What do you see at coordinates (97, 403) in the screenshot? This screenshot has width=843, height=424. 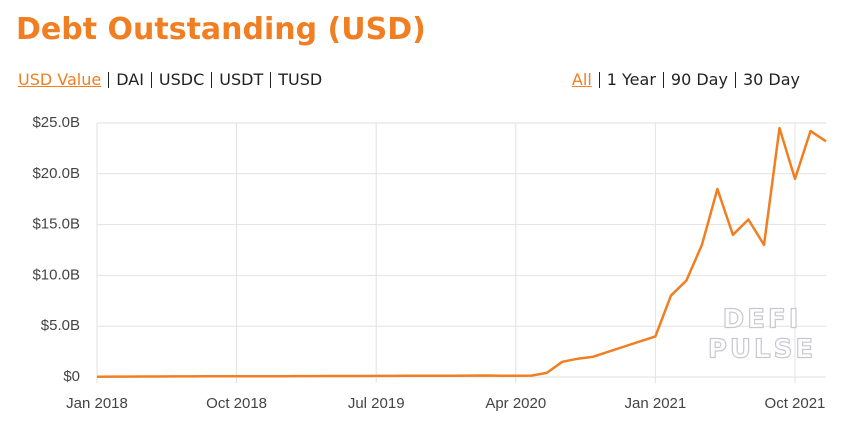 I see `x-tick-label: Jan 2018` at bounding box center [97, 403].